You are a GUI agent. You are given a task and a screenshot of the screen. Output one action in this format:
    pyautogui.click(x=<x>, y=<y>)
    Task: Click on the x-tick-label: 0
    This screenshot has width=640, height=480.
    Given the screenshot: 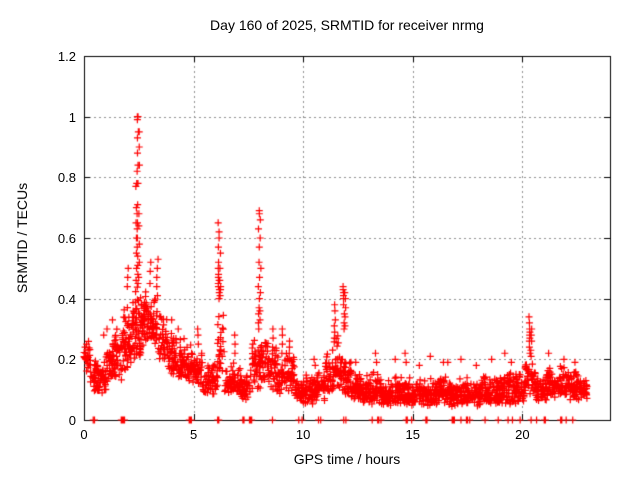 What is the action you would take?
    pyautogui.click(x=84, y=434)
    